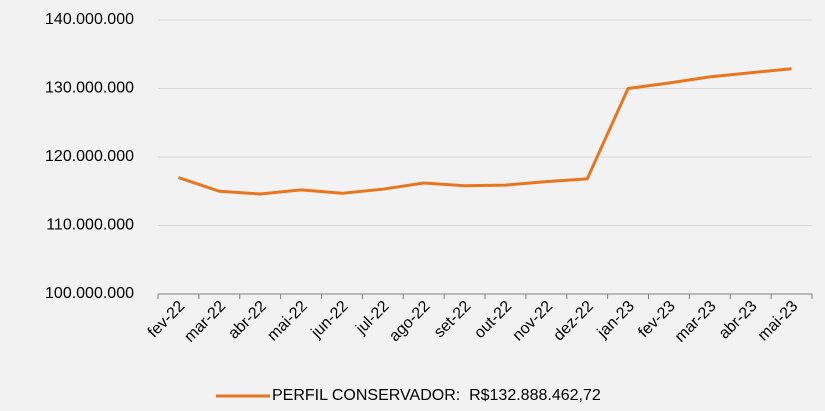 This screenshot has width=825, height=411. What do you see at coordinates (89, 293) in the screenshot?
I see `y-tick-label: 100.000.000` at bounding box center [89, 293].